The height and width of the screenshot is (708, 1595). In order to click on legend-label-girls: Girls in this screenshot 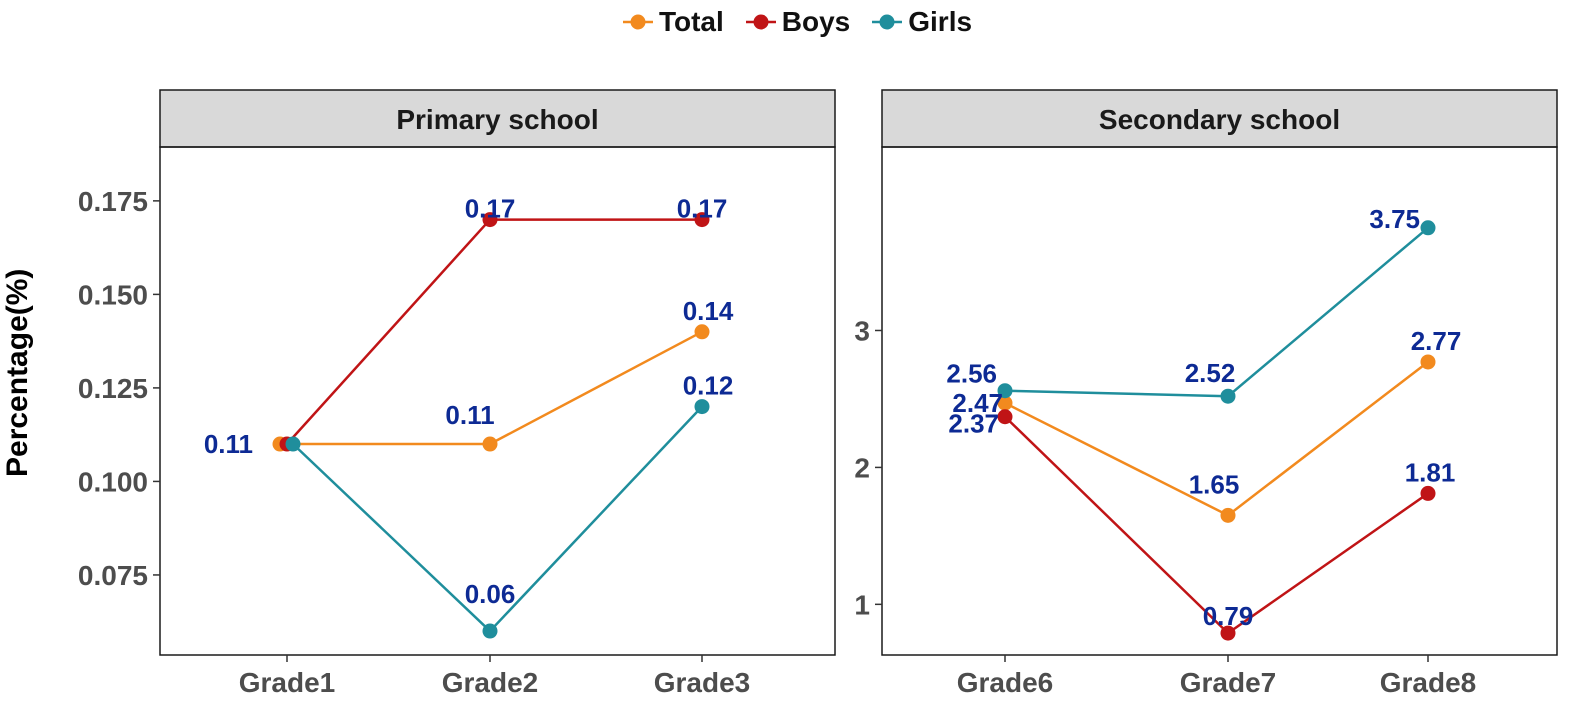, I will do `click(940, 21)`.